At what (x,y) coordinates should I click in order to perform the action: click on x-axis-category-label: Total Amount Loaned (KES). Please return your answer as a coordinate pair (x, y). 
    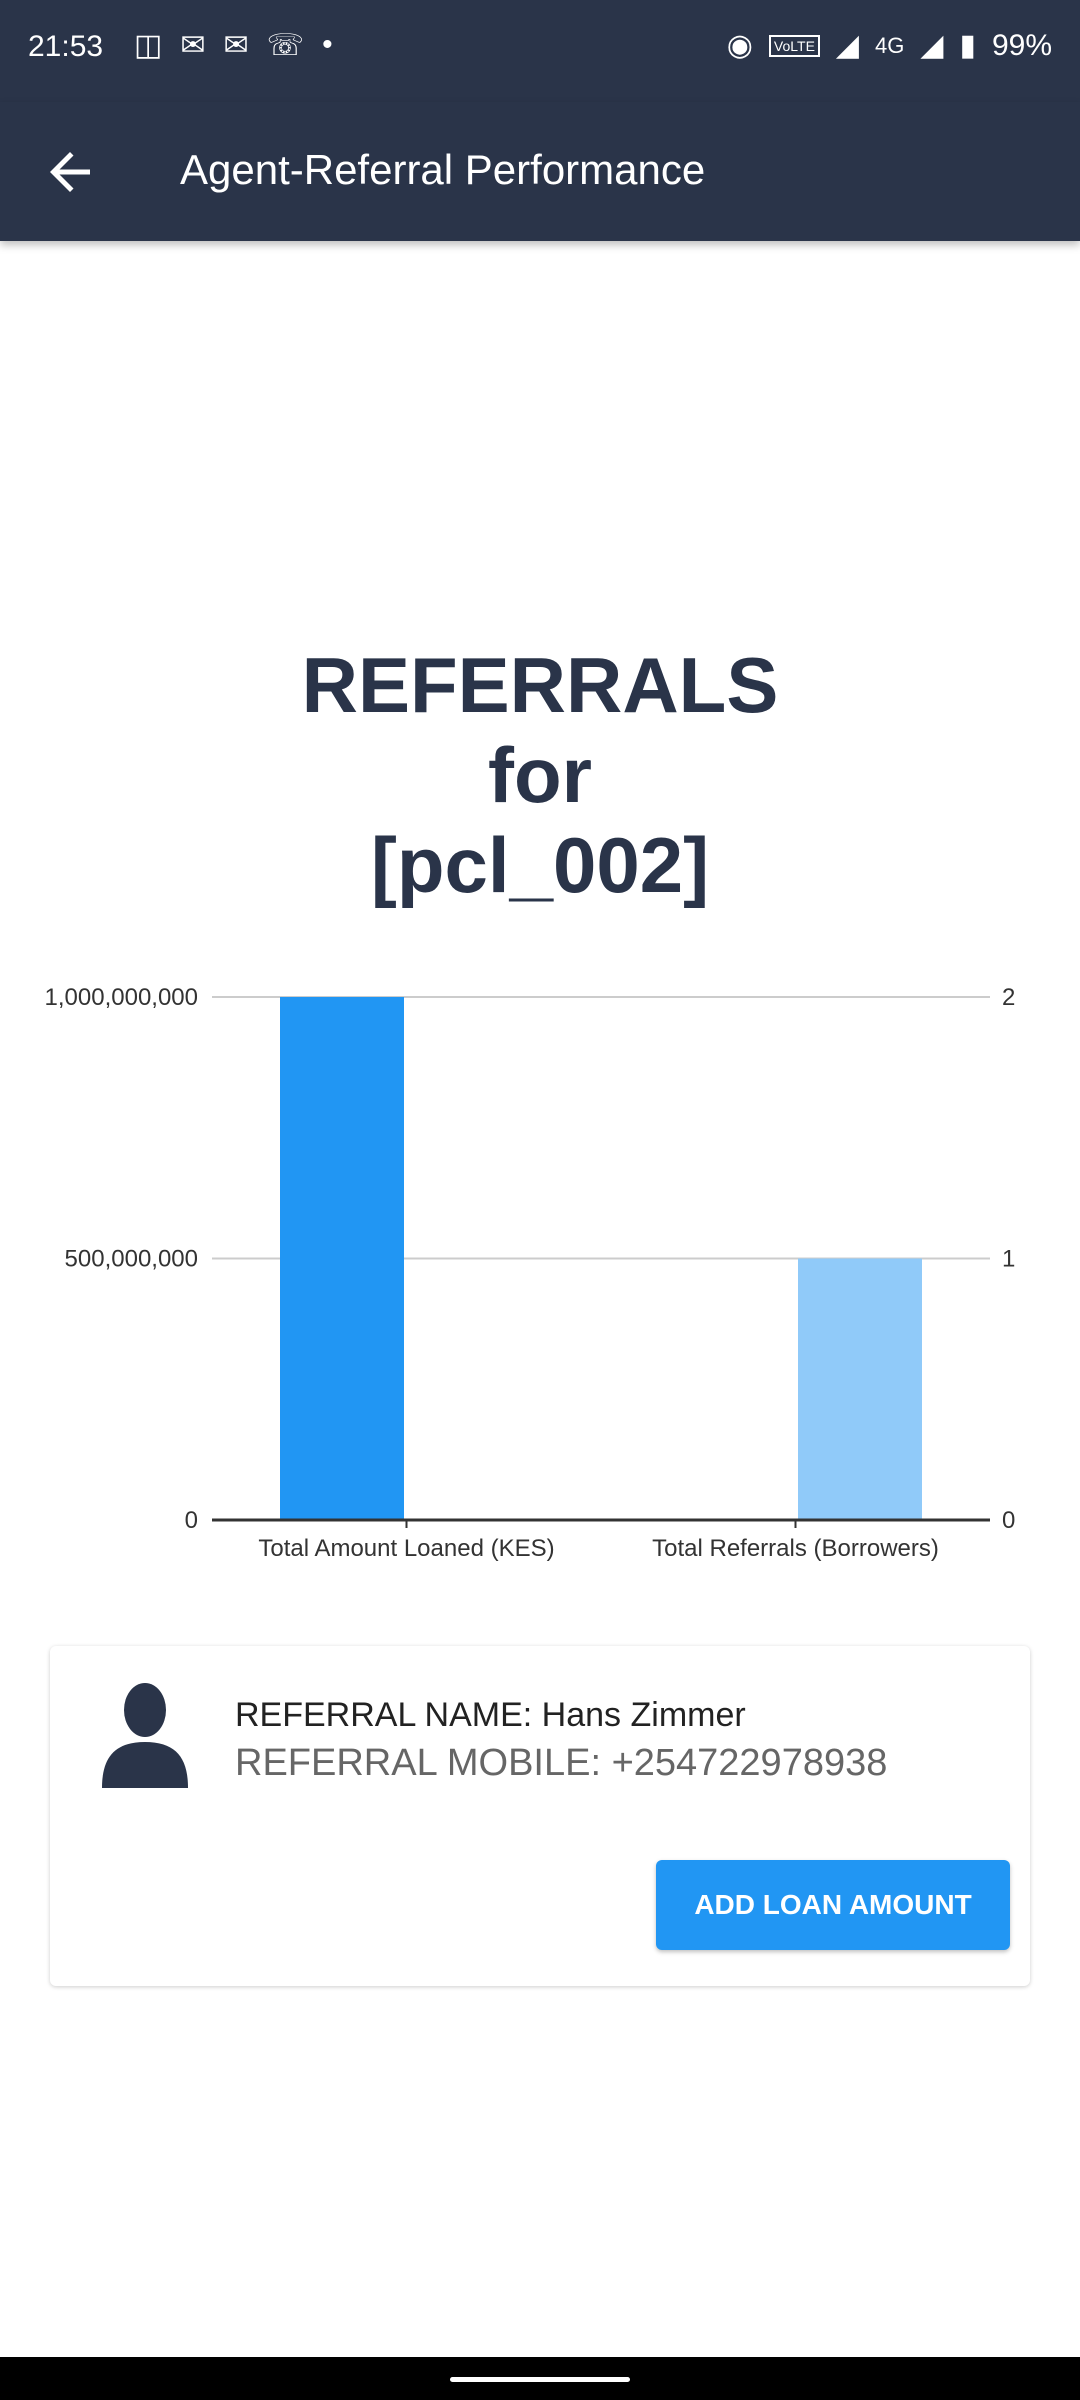
    Looking at the image, I should click on (406, 1548).